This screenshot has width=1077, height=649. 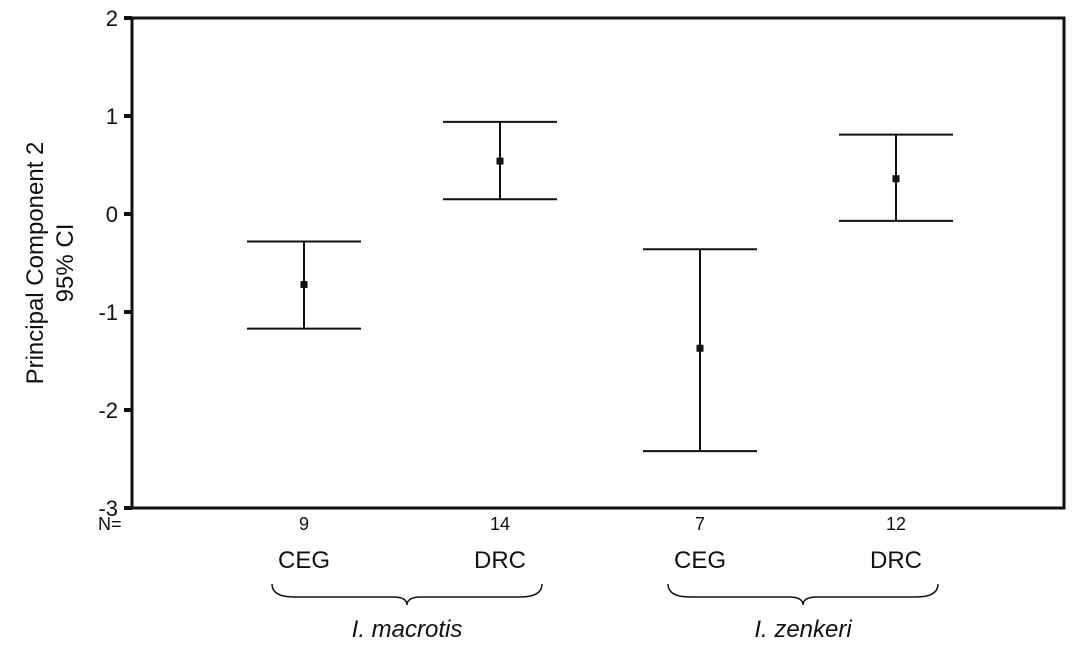 I want to click on n-value-label: 12, so click(x=896, y=524).